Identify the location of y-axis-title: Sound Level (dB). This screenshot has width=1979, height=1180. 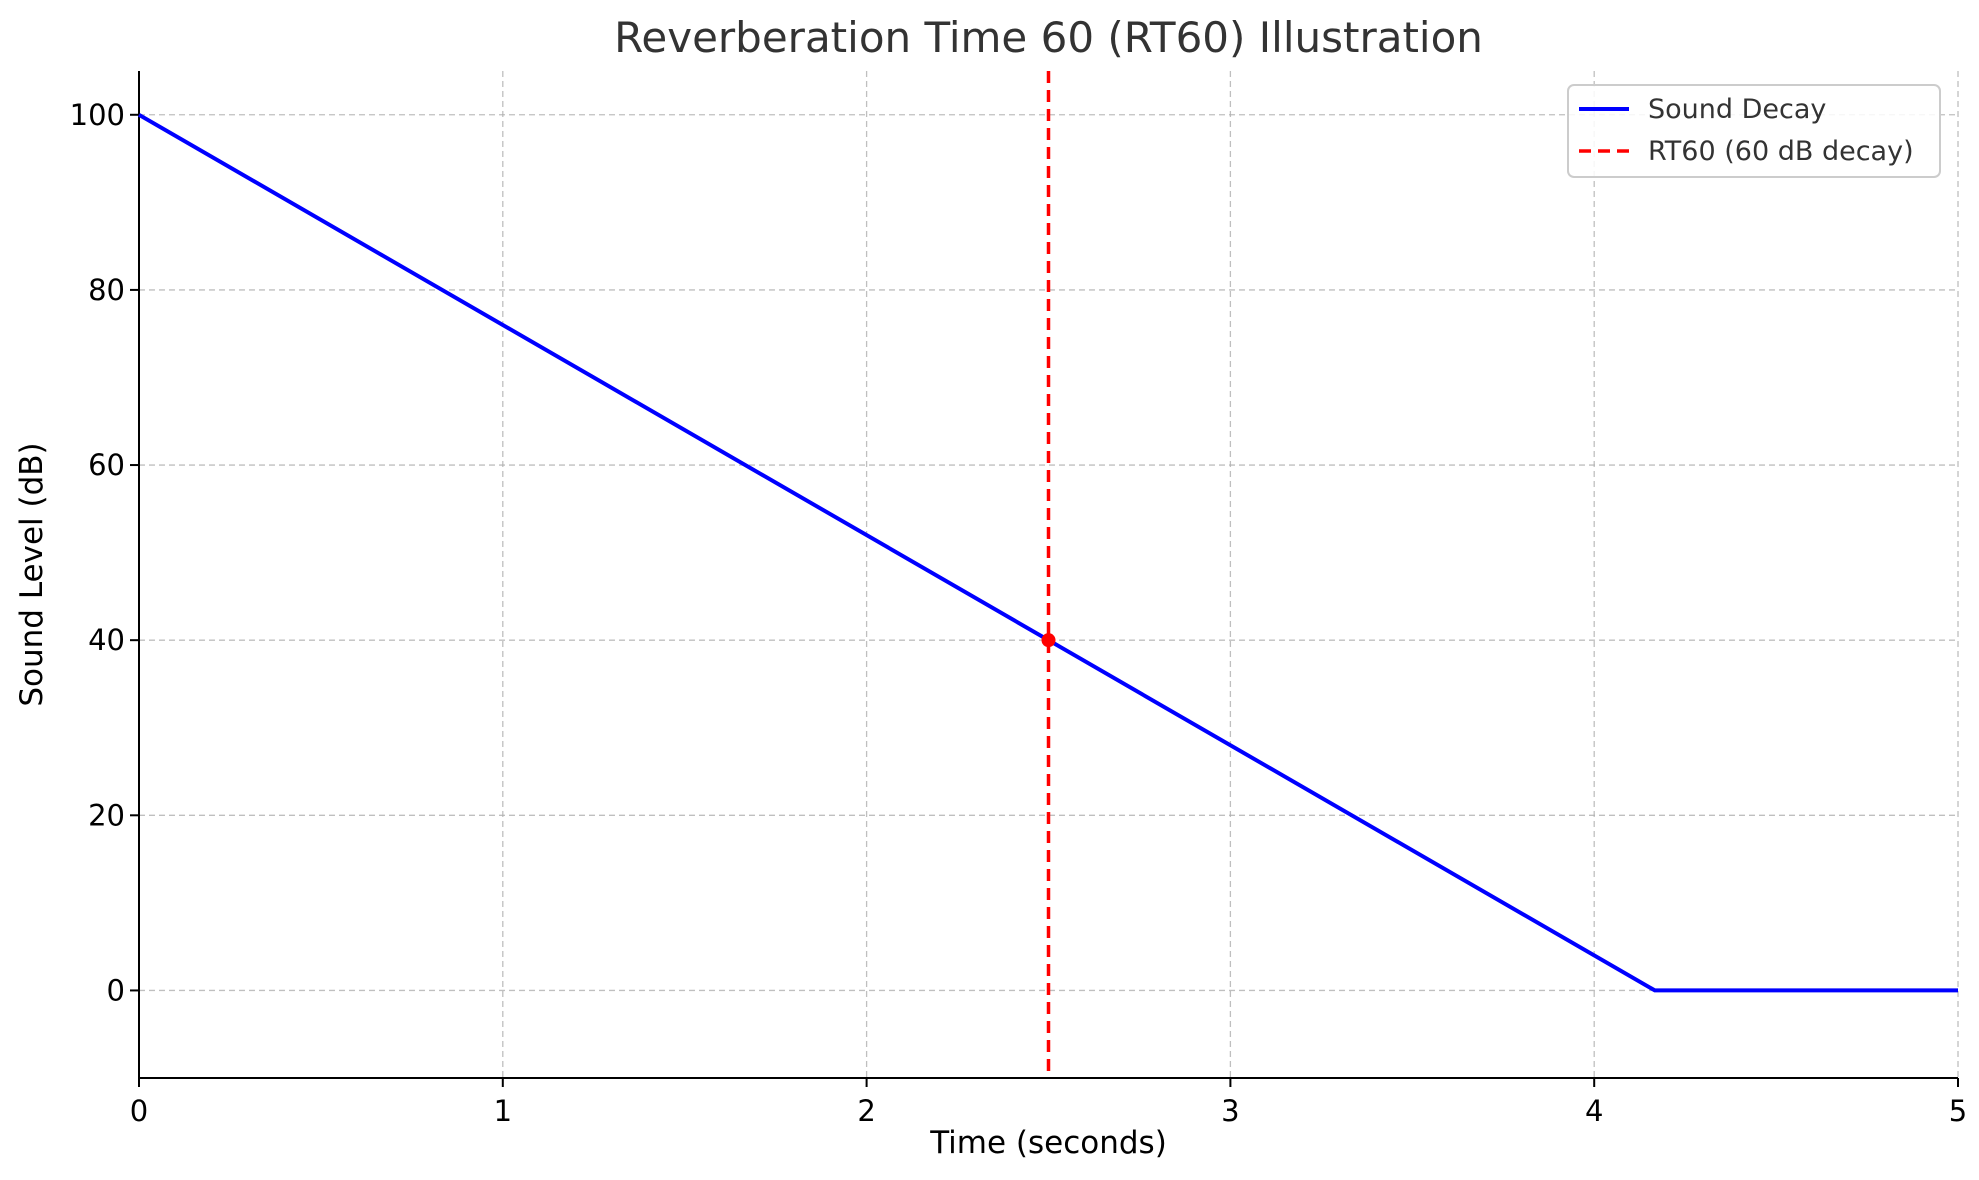
(32, 574).